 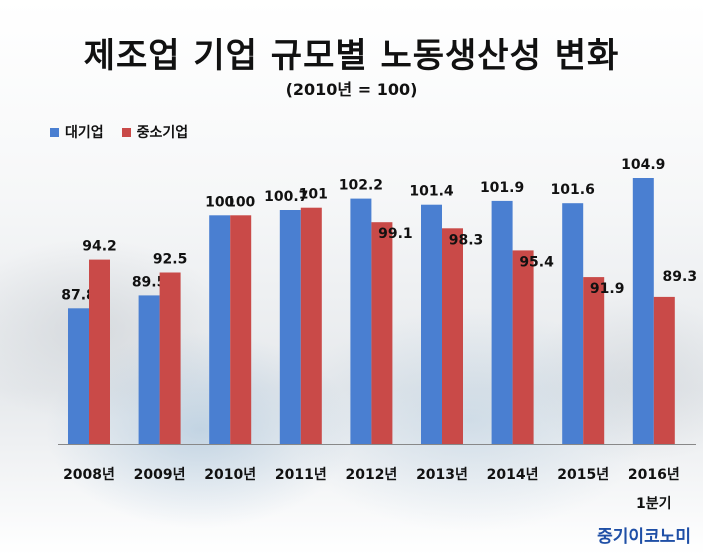 I want to click on data-label-sme-5: 98.3, so click(x=466, y=240).